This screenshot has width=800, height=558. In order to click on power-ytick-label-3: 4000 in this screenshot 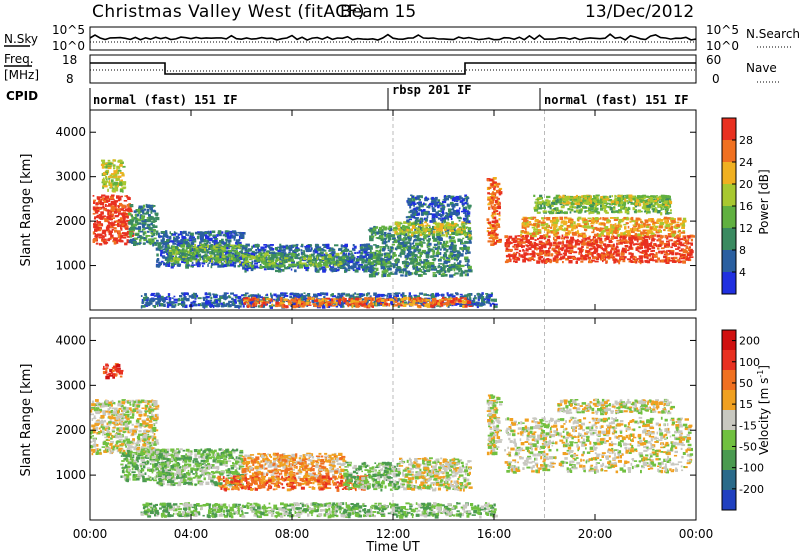, I will do `click(70, 132)`.